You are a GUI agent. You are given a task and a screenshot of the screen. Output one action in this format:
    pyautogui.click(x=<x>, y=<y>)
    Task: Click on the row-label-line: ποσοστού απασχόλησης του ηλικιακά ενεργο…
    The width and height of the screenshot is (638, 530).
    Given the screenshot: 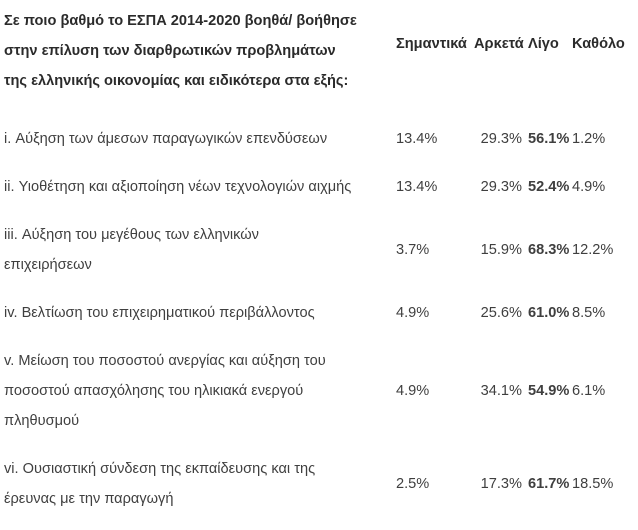 What is the action you would take?
    pyautogui.click(x=154, y=391)
    